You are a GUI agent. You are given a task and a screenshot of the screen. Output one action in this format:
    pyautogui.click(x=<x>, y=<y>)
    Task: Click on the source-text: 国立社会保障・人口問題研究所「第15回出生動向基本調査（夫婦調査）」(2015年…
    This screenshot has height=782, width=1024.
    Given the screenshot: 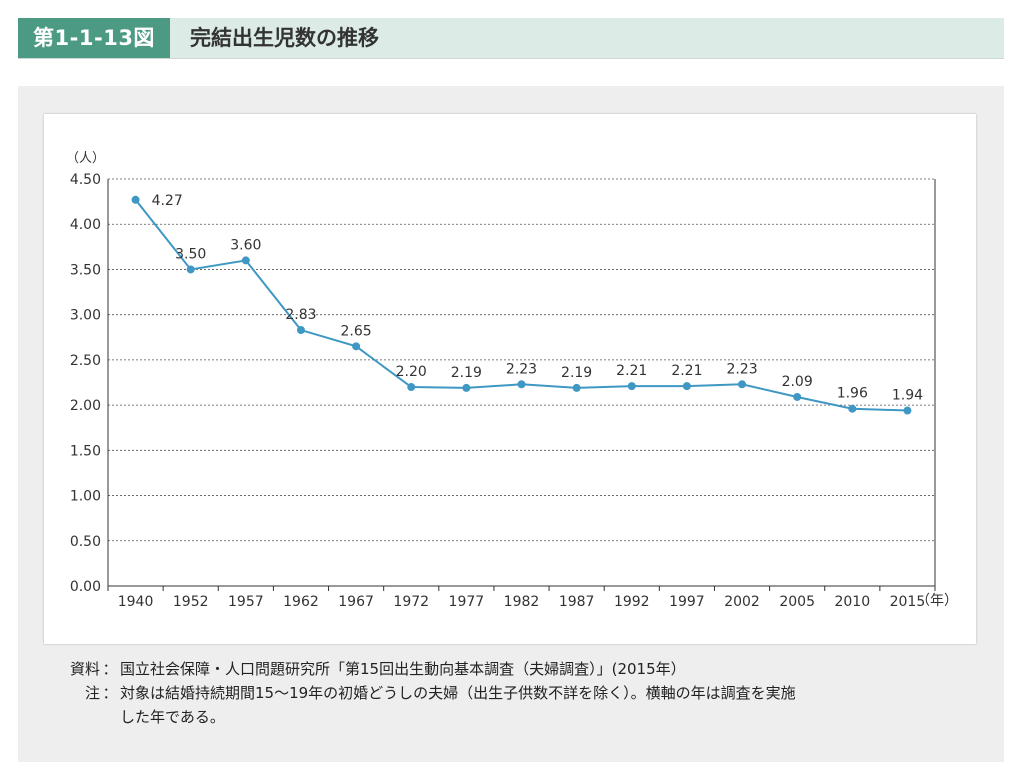 What is the action you would take?
    pyautogui.click(x=403, y=669)
    